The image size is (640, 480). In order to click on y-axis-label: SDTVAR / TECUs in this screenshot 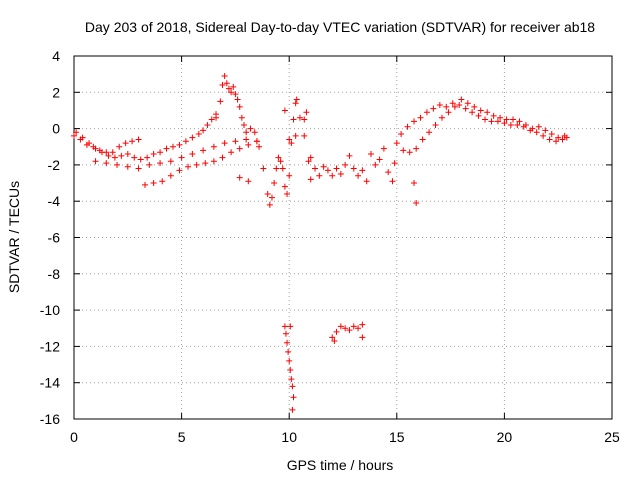, I will do `click(14, 237)`.